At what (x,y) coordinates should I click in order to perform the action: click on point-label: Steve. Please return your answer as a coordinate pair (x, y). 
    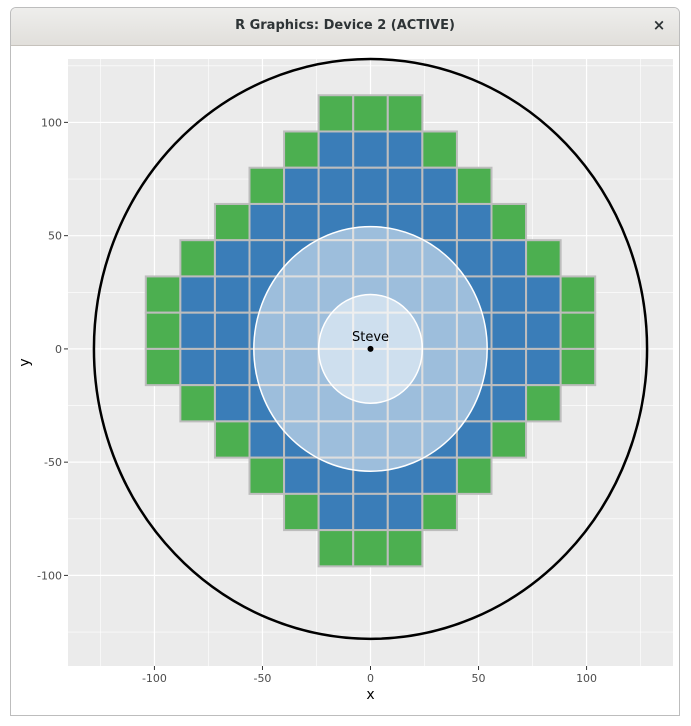
    Looking at the image, I should click on (370, 337).